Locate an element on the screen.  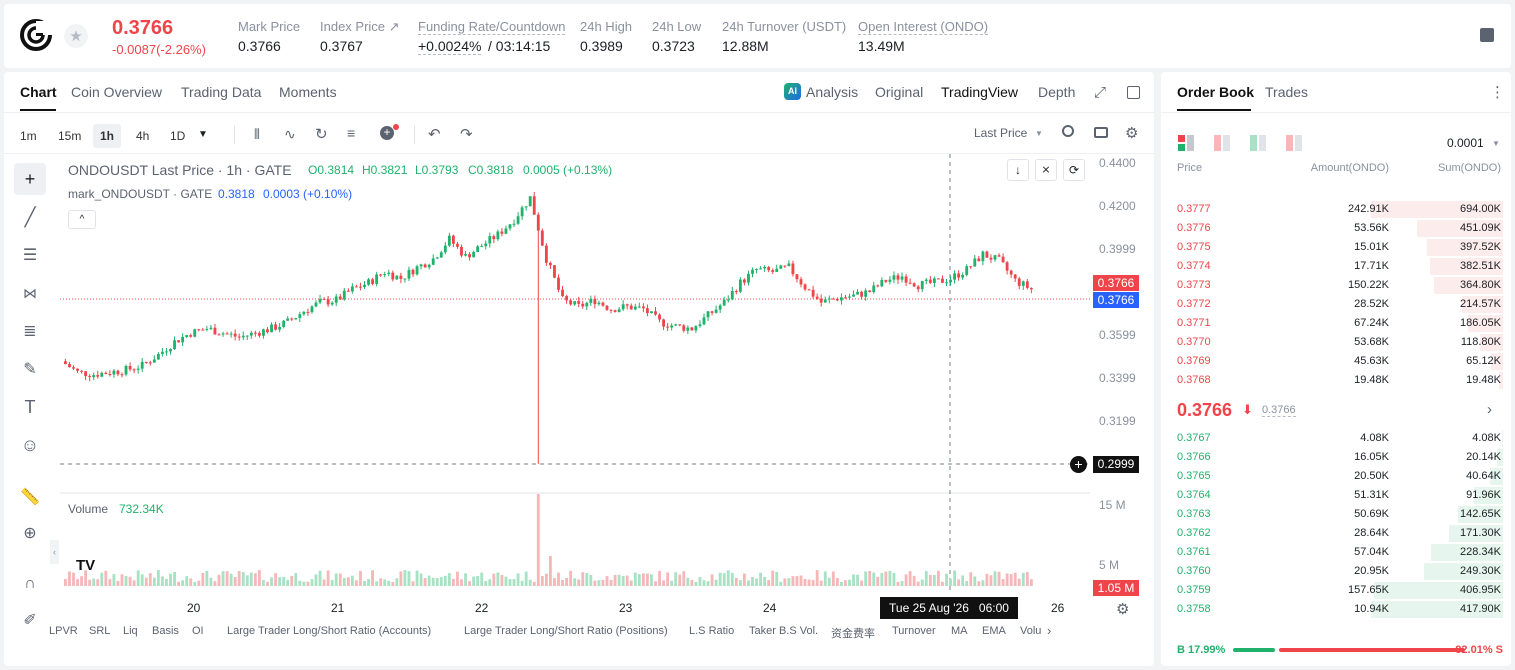
add-alert-icon: + is located at coordinates (1078, 464).